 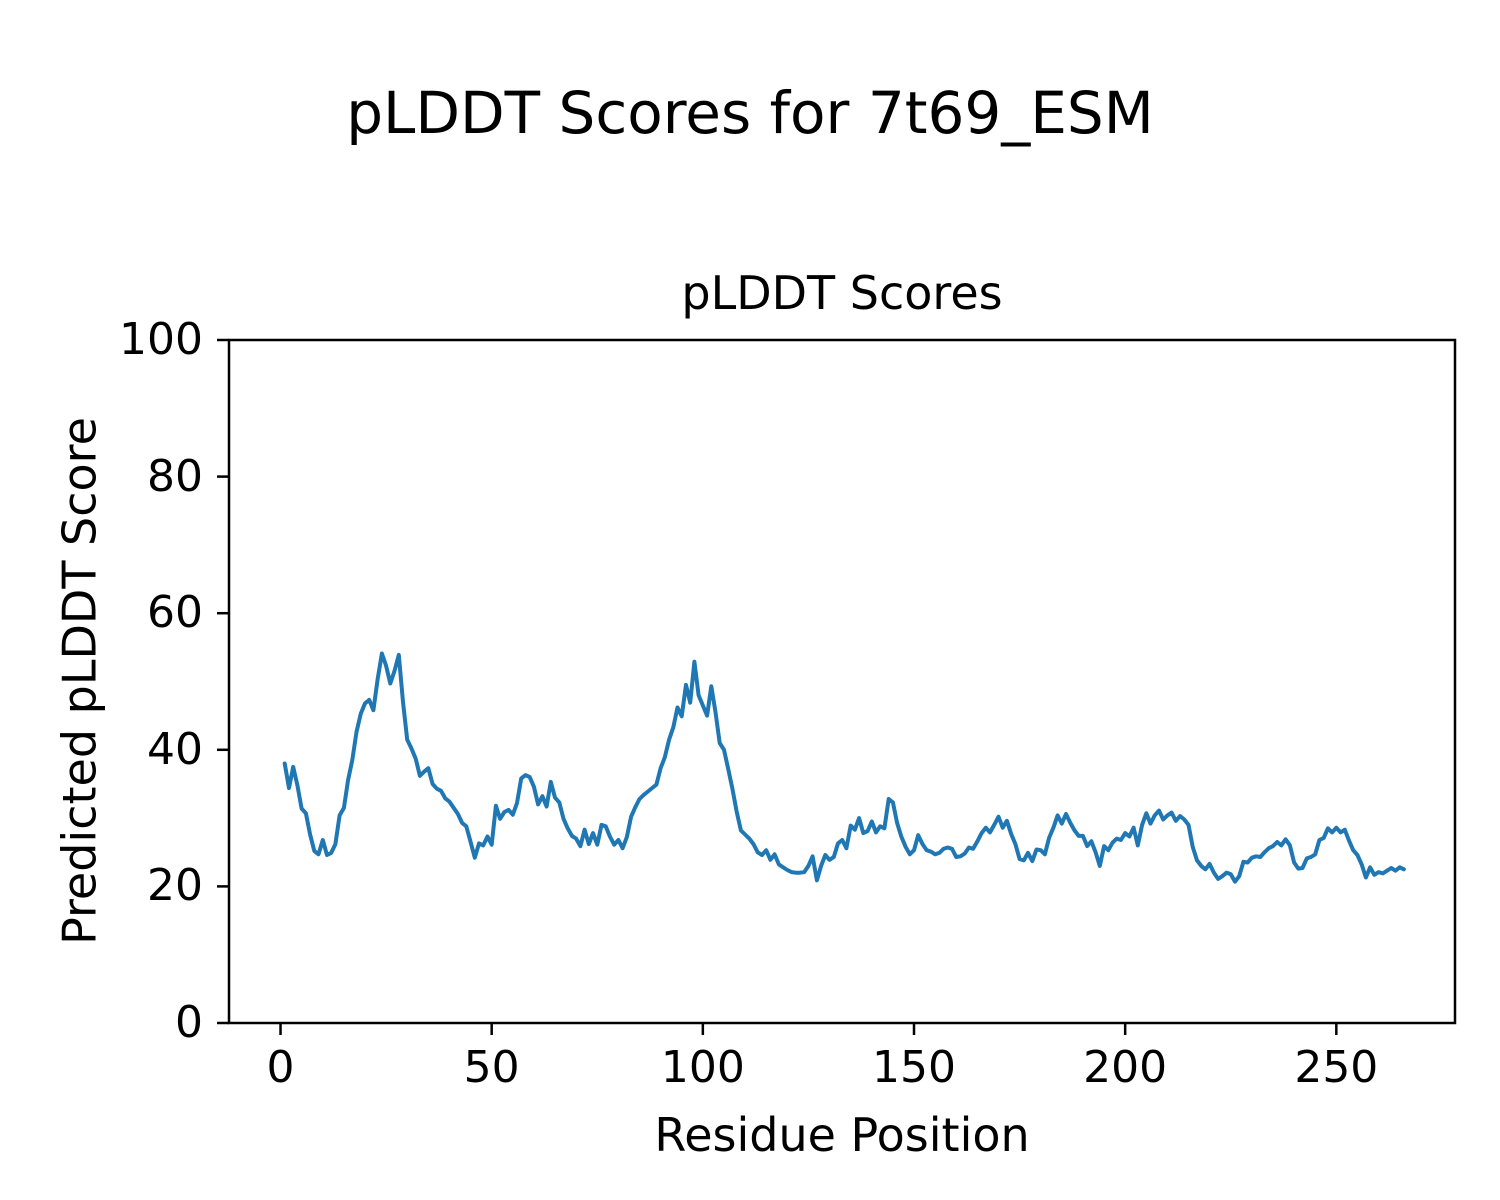 What do you see at coordinates (842, 1135) in the screenshot?
I see `x-axis-label: Residue Position` at bounding box center [842, 1135].